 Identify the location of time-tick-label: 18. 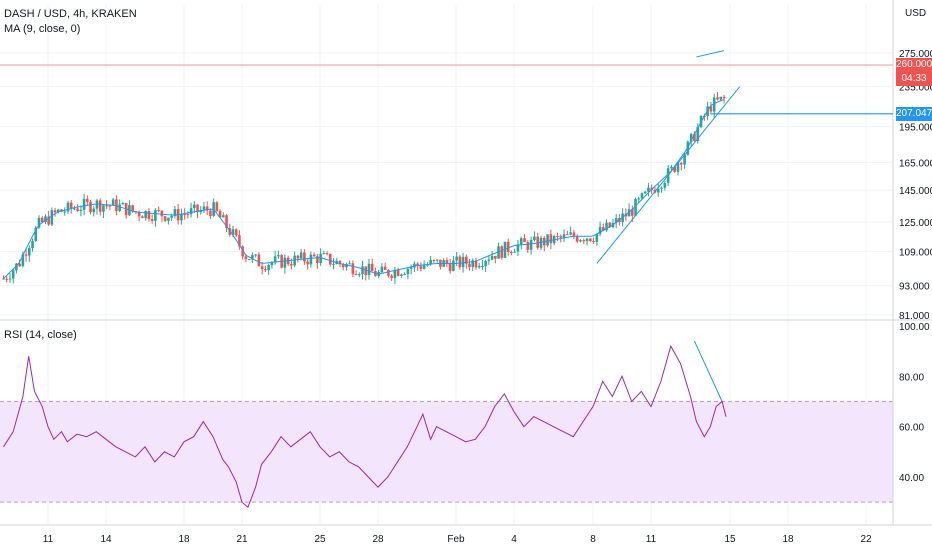
(184, 539).